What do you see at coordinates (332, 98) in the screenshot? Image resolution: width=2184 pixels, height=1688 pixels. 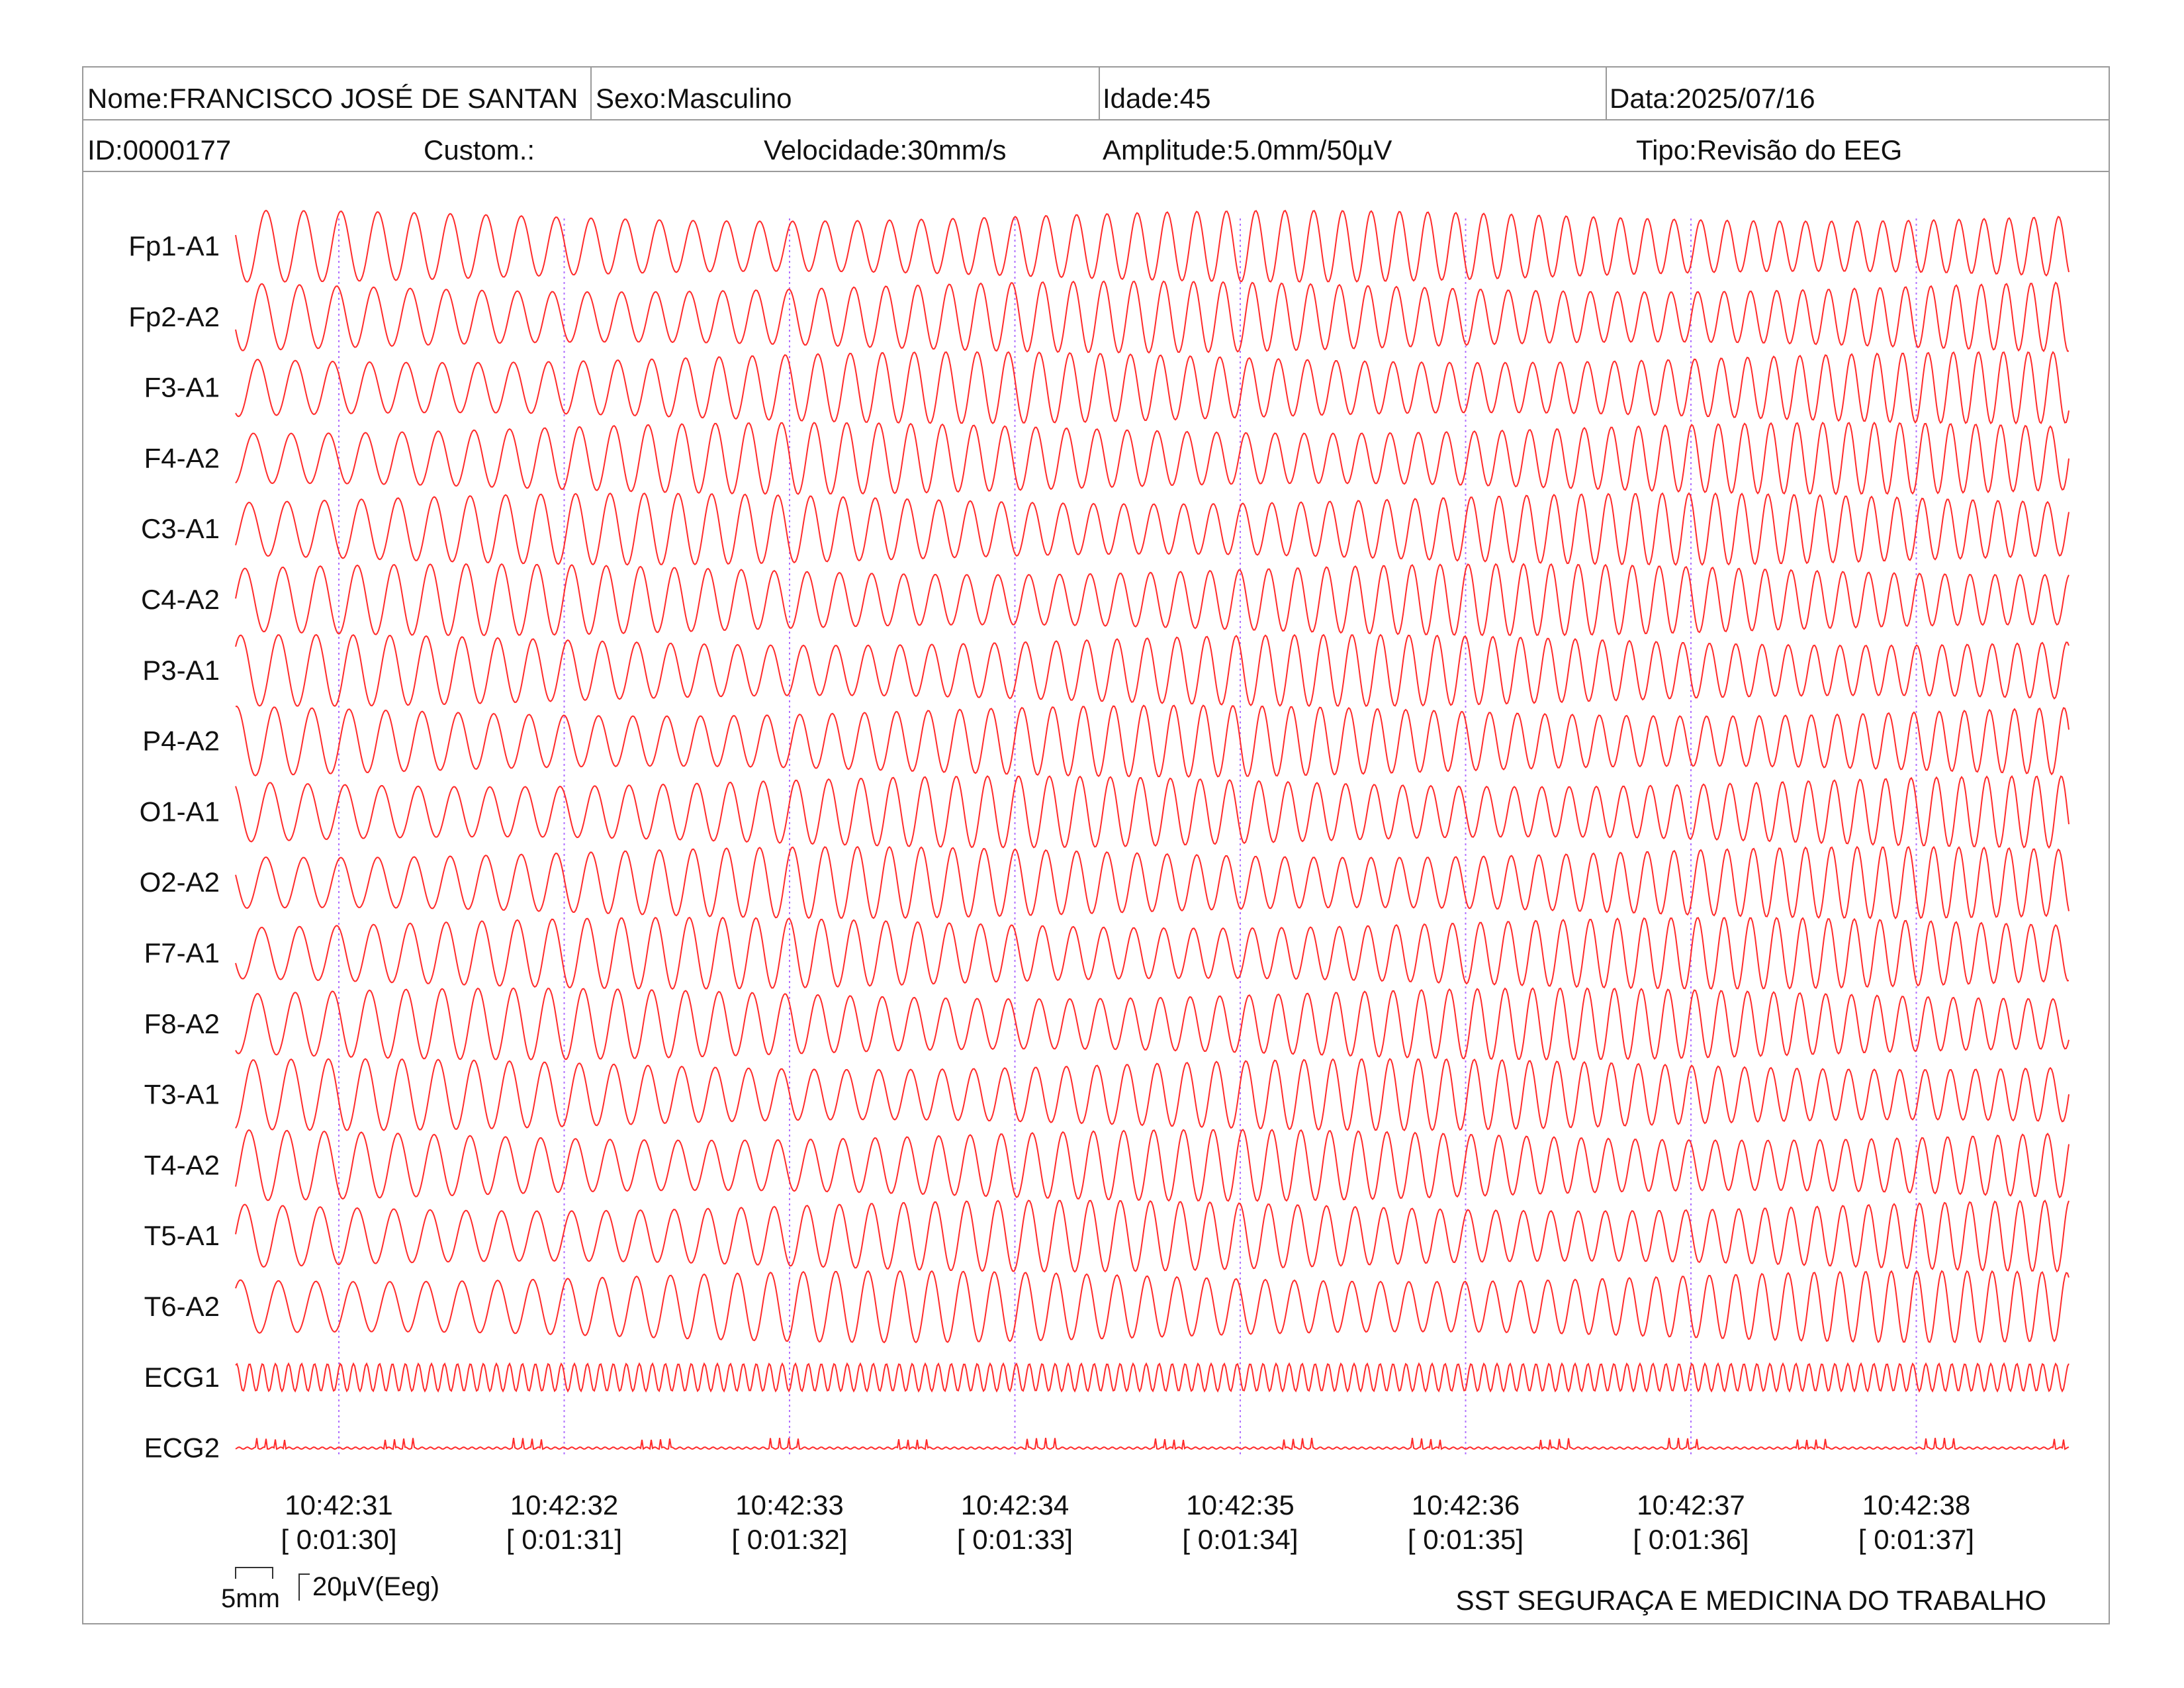 I see `patient-name: Nome:FRANCISCO JOSÉ DE SANTAN` at bounding box center [332, 98].